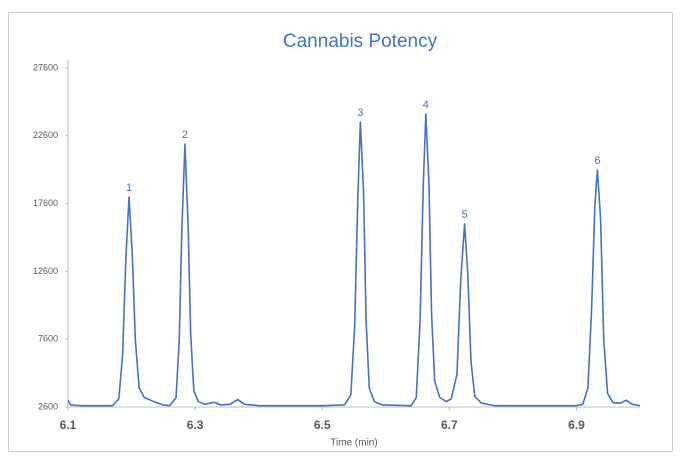  What do you see at coordinates (45, 203) in the screenshot?
I see `y-tick-label: 17600` at bounding box center [45, 203].